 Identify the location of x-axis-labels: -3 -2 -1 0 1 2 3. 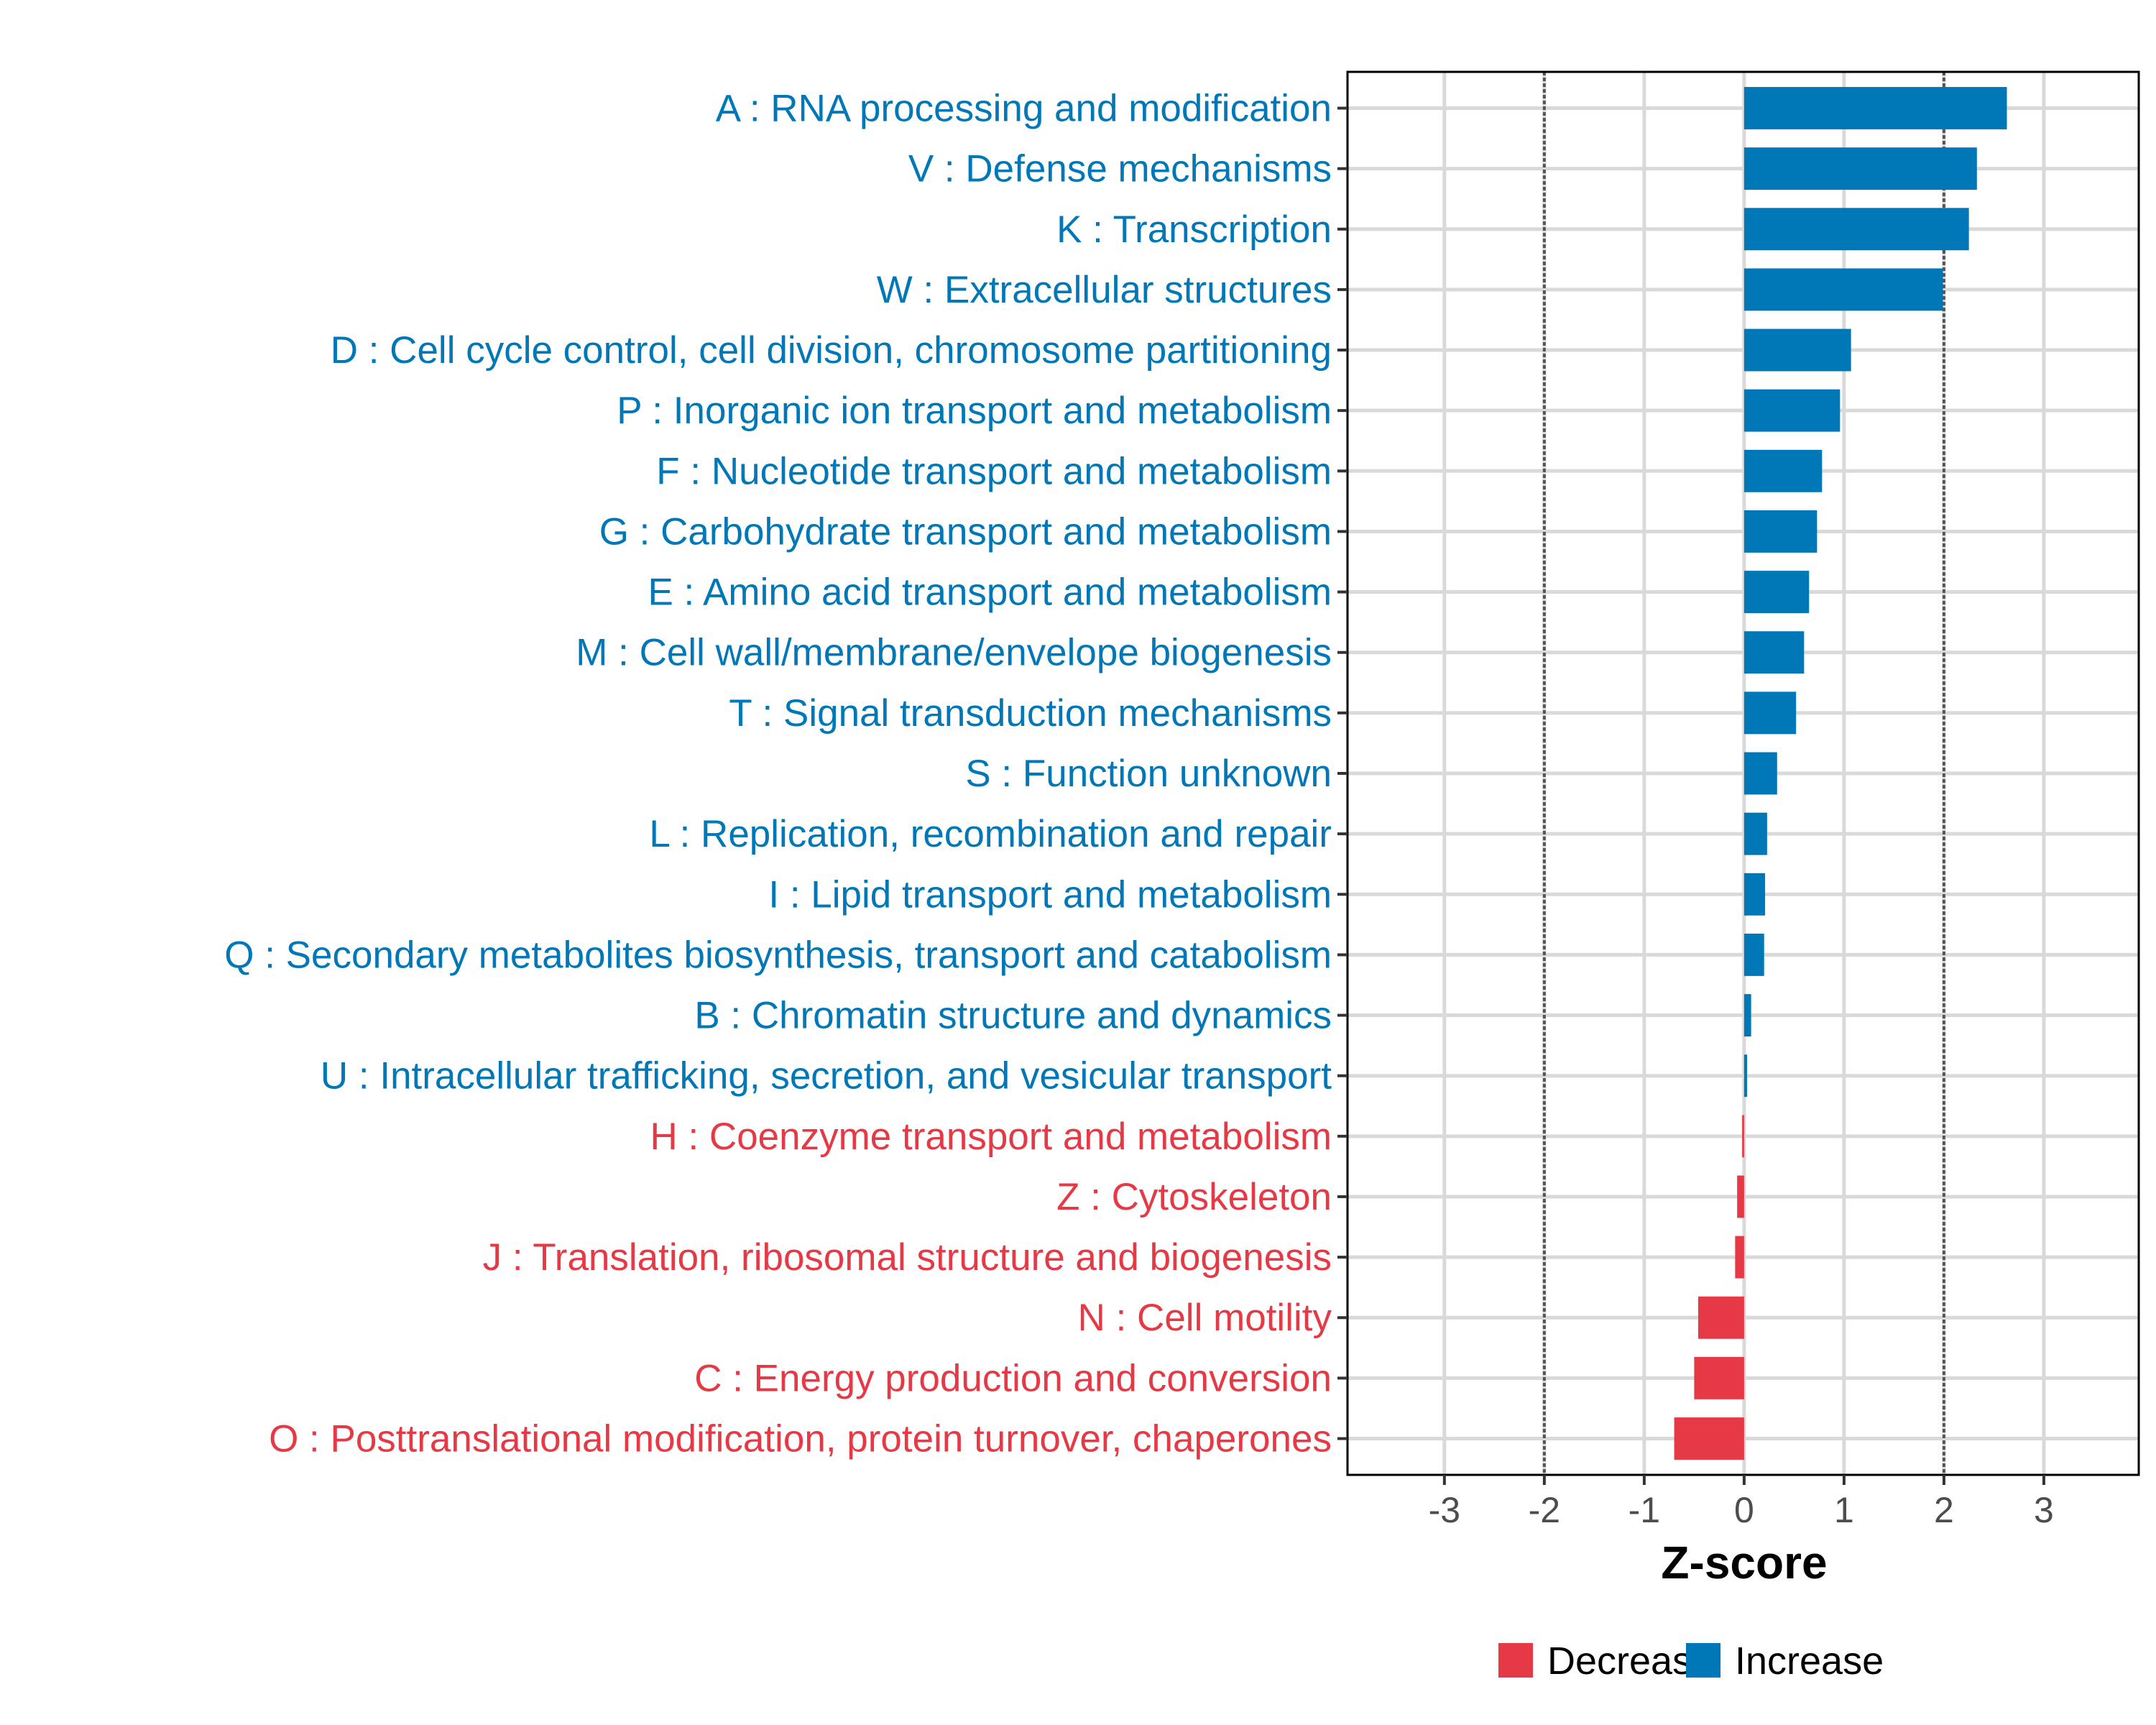
(1741, 1510).